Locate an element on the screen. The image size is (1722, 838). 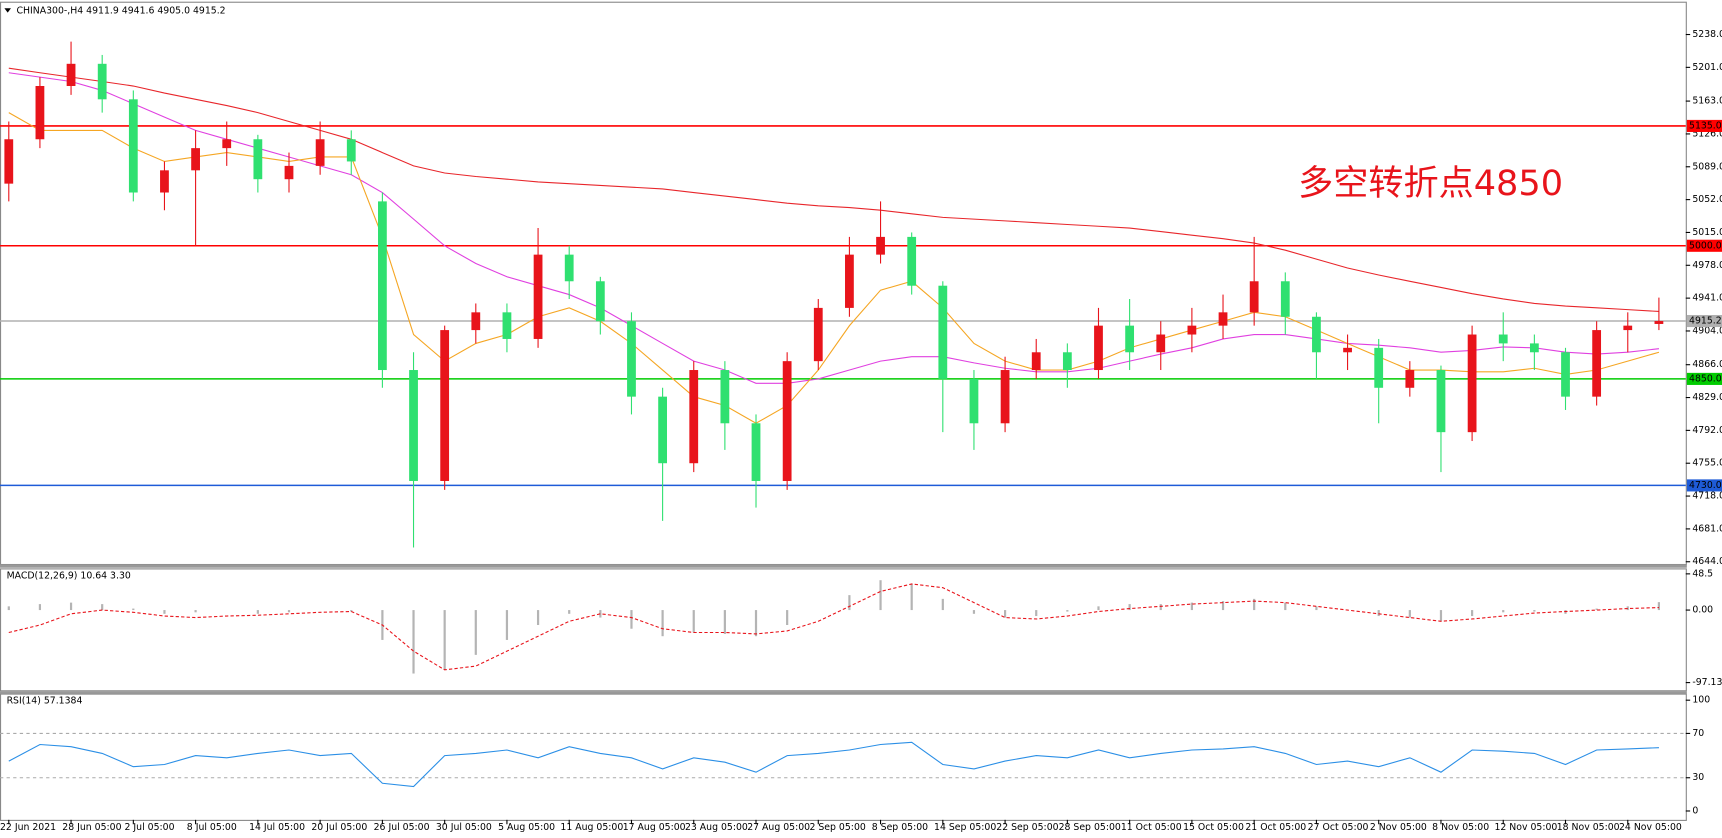
x-tick-label: 20 Jul 05:00 is located at coordinates (339, 827).